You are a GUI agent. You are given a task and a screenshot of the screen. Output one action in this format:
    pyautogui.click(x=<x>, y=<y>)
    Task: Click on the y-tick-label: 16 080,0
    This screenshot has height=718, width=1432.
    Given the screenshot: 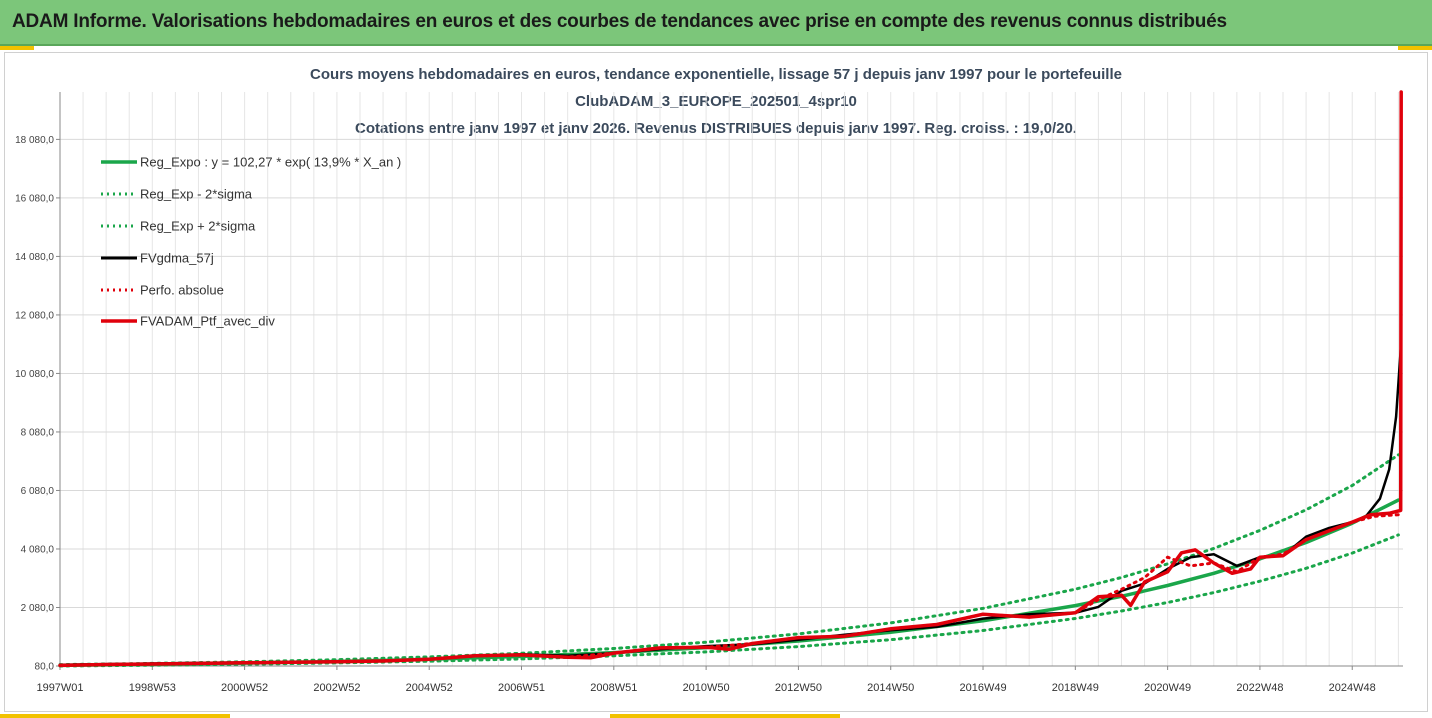 What is the action you would take?
    pyautogui.click(x=34, y=198)
    